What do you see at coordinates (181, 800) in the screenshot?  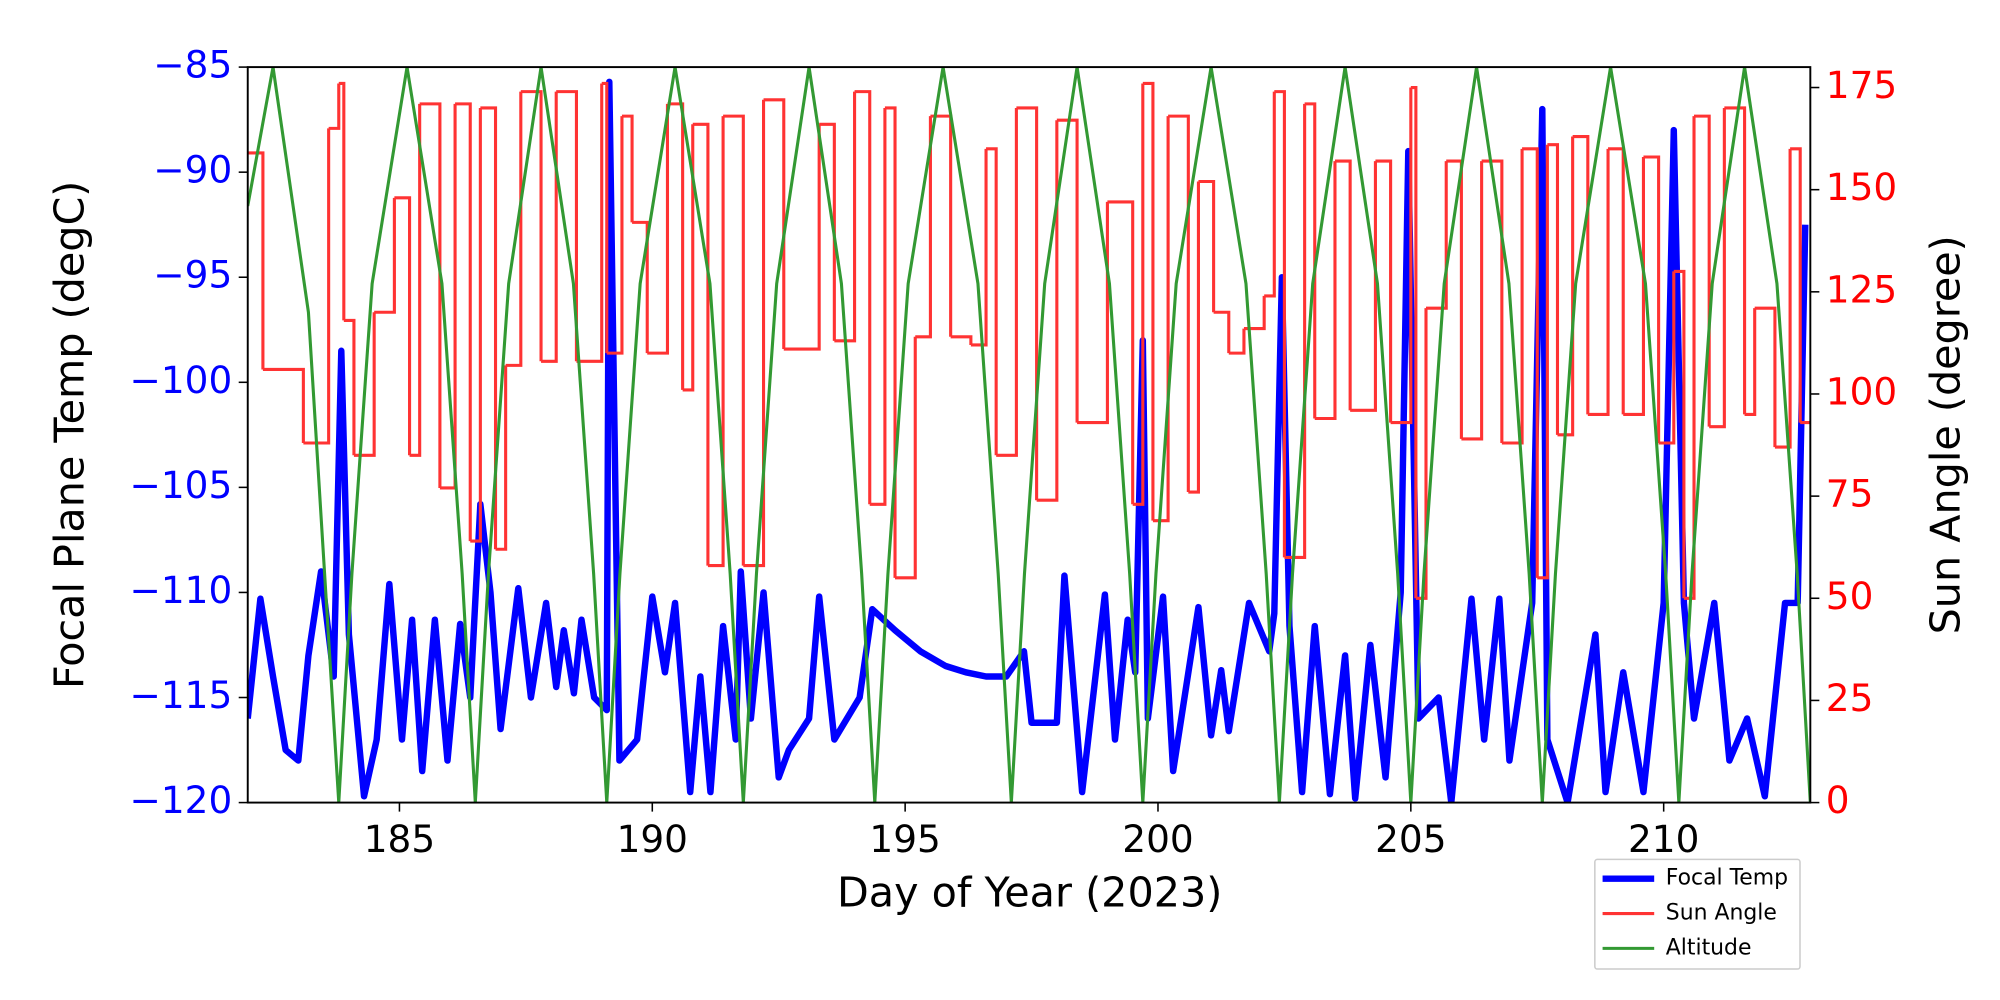 I see `y-tick-label: −120` at bounding box center [181, 800].